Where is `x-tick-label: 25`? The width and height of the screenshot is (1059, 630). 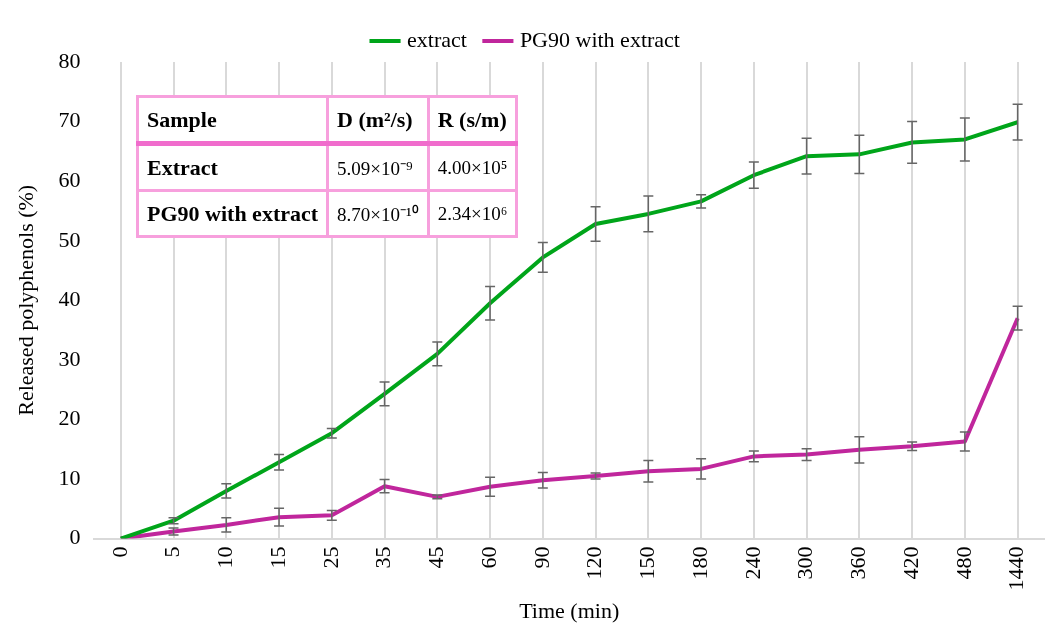 x-tick-label: 25 is located at coordinates (330, 557).